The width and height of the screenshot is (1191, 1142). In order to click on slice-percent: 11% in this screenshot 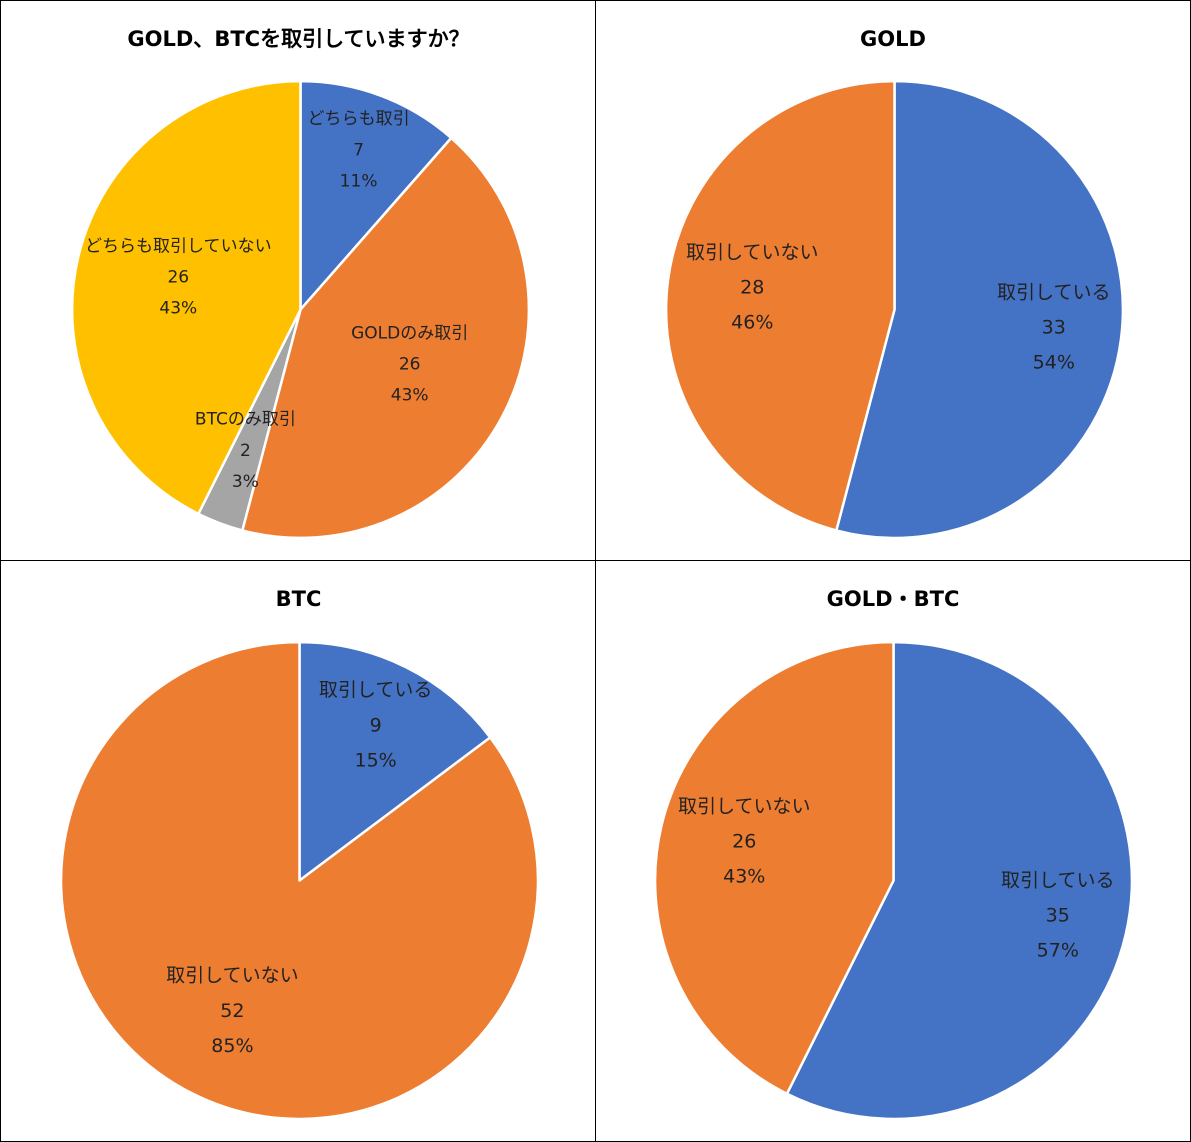, I will do `click(359, 181)`.